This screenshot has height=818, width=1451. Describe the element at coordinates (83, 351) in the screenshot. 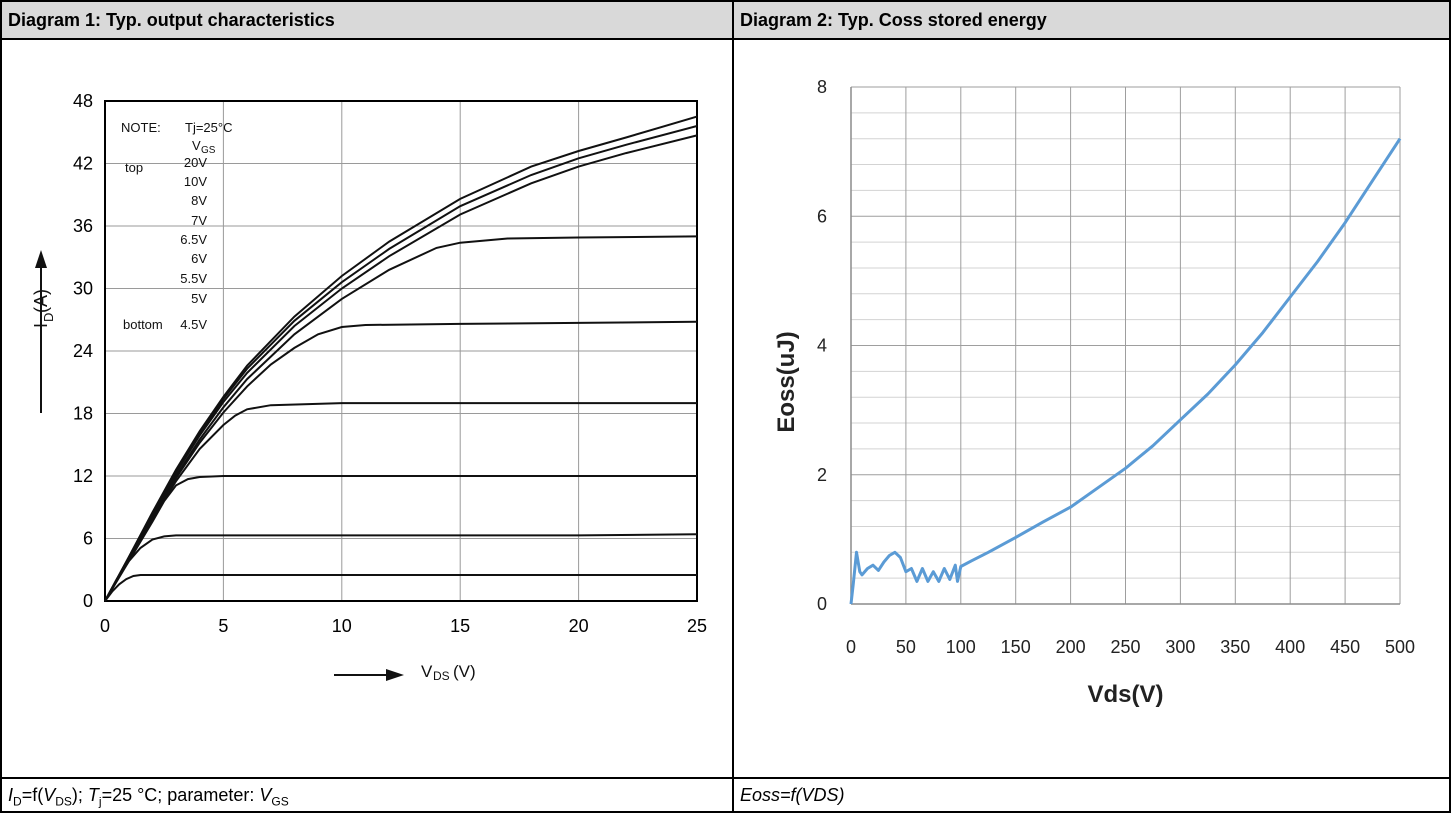

I see `y-tick-label: 24` at that location.